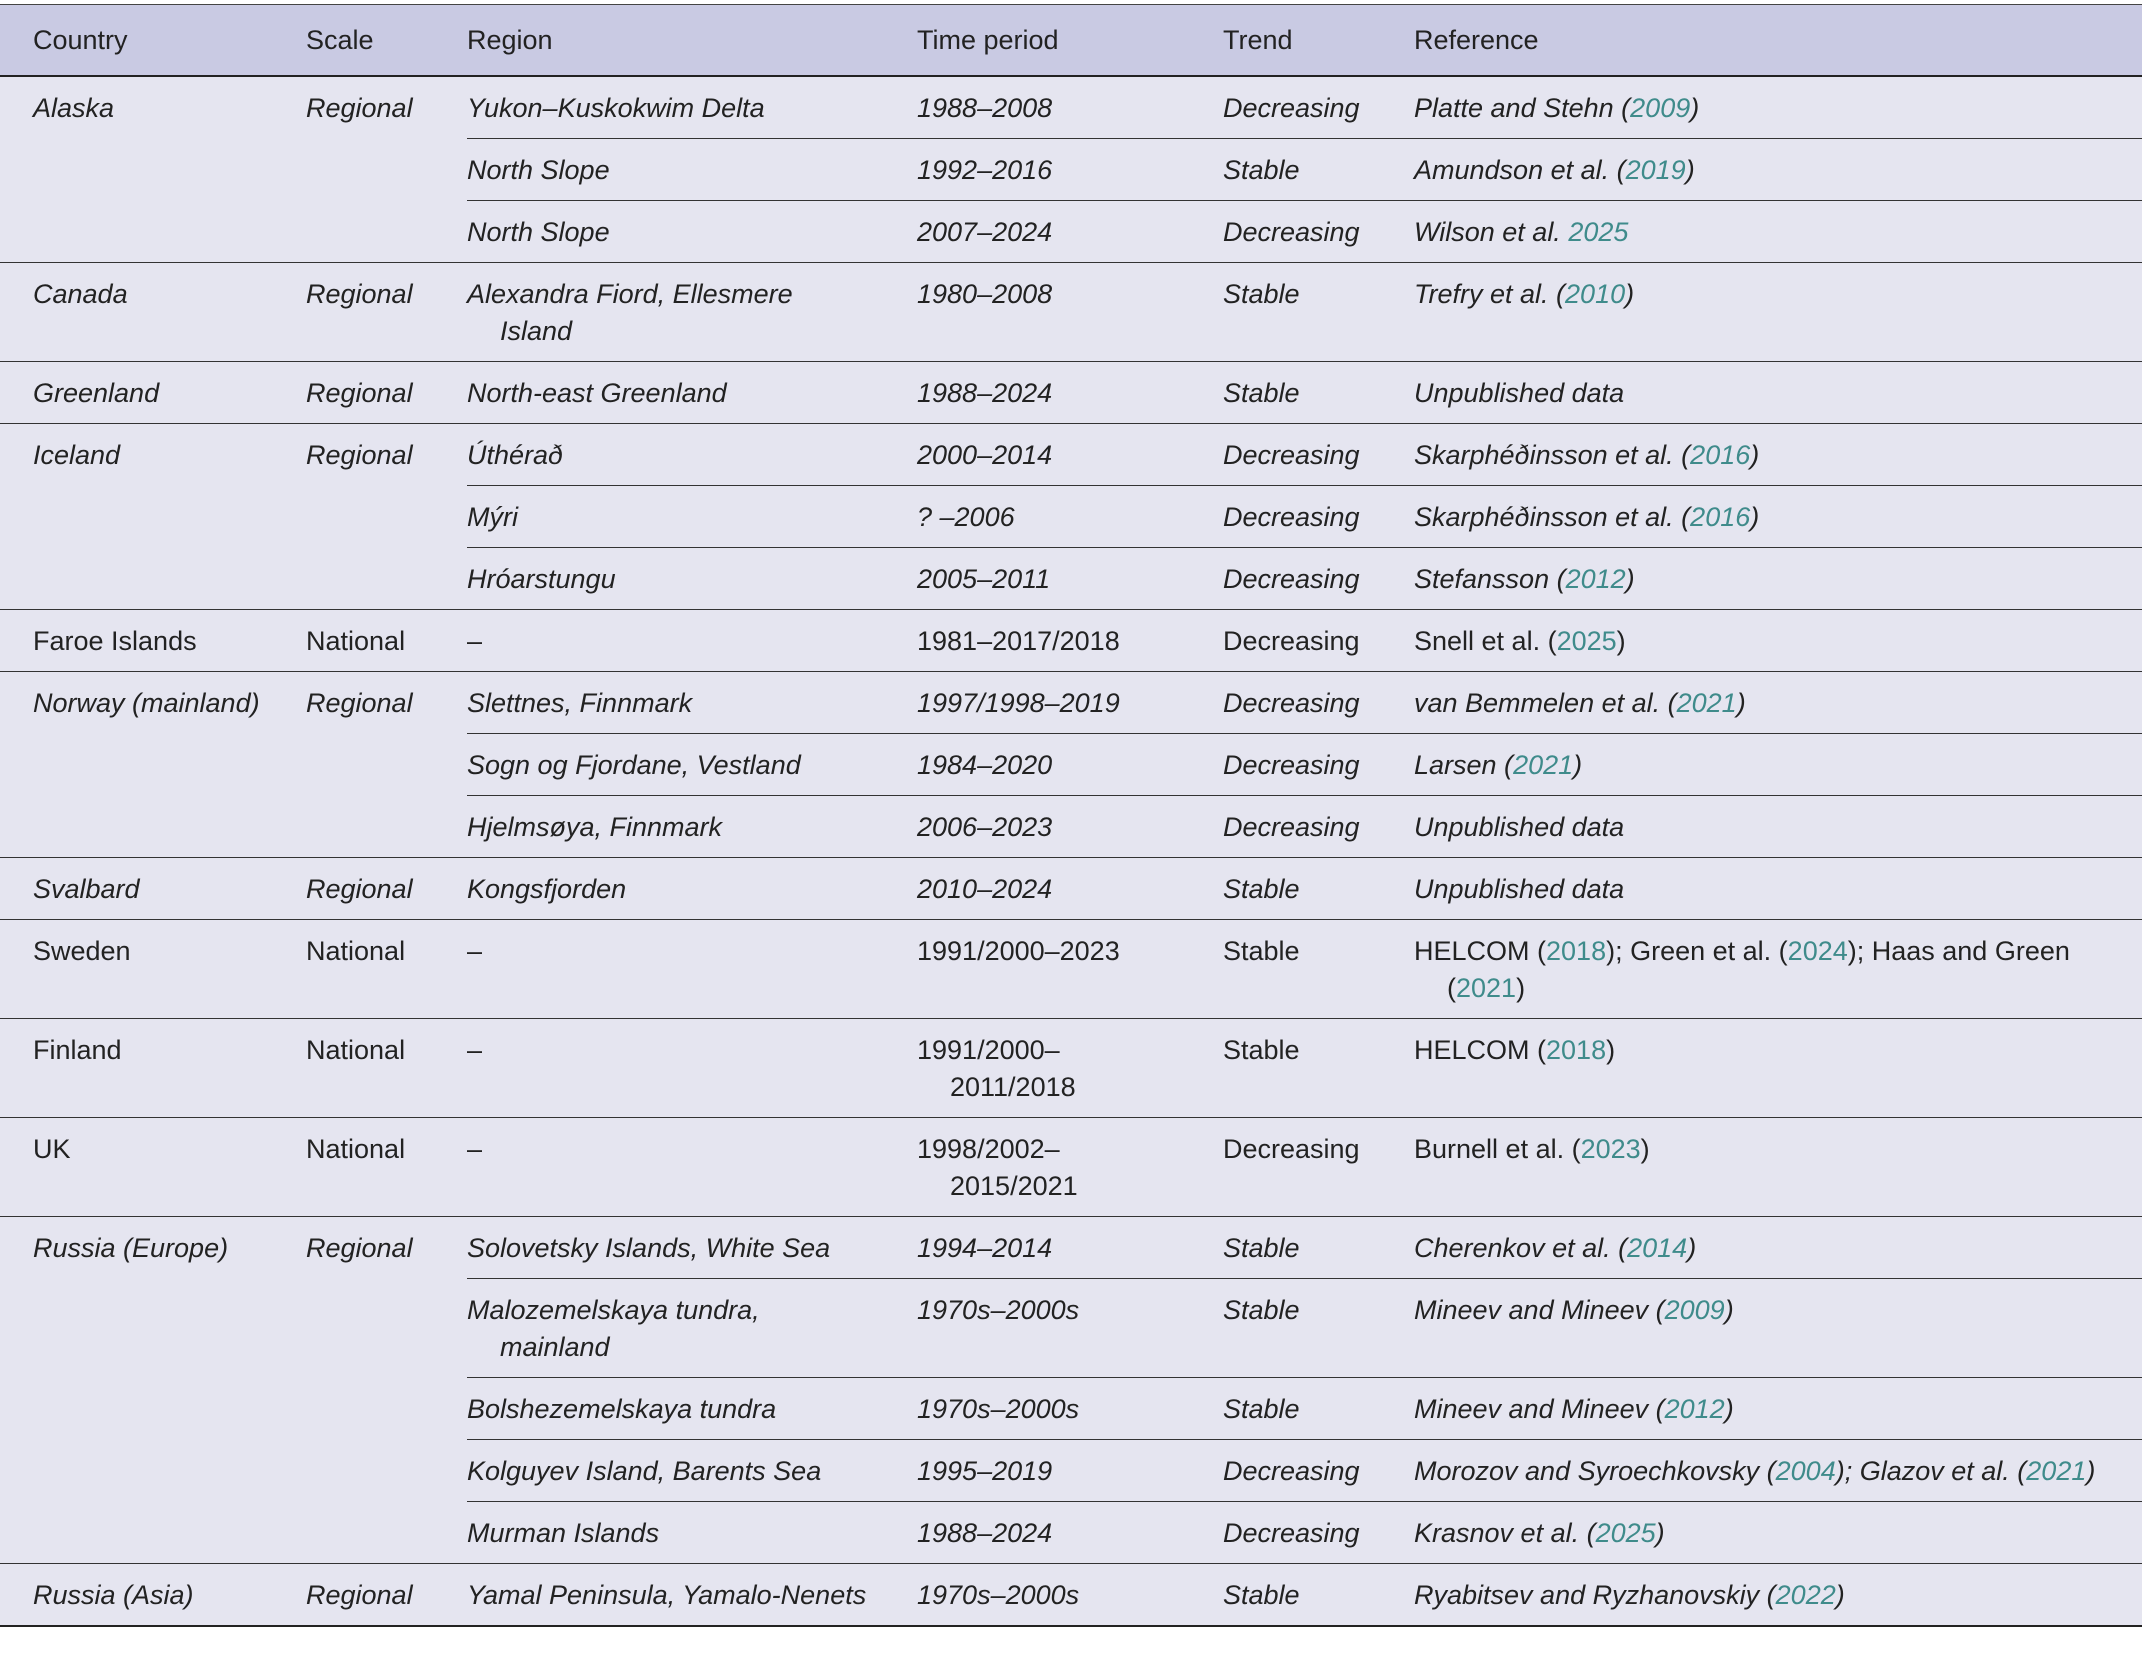 This screenshot has width=2142, height=1666. I want to click on reference-text: Mineev and Mineev (, so click(1539, 1409).